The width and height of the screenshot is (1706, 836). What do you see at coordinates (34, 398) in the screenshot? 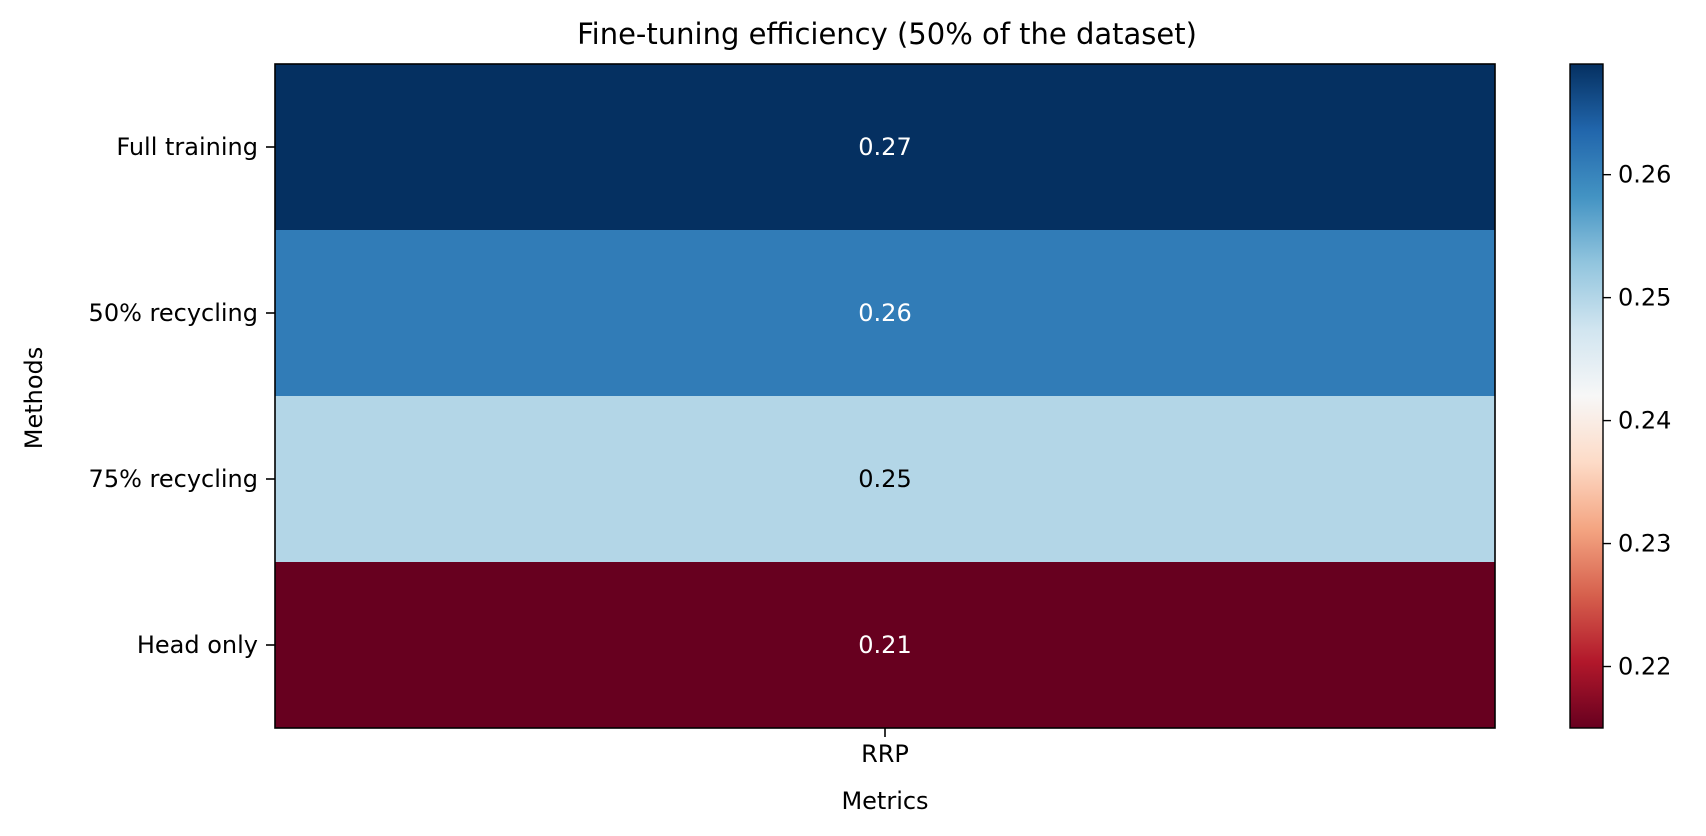
I see `y-axis-label: Methods` at bounding box center [34, 398].